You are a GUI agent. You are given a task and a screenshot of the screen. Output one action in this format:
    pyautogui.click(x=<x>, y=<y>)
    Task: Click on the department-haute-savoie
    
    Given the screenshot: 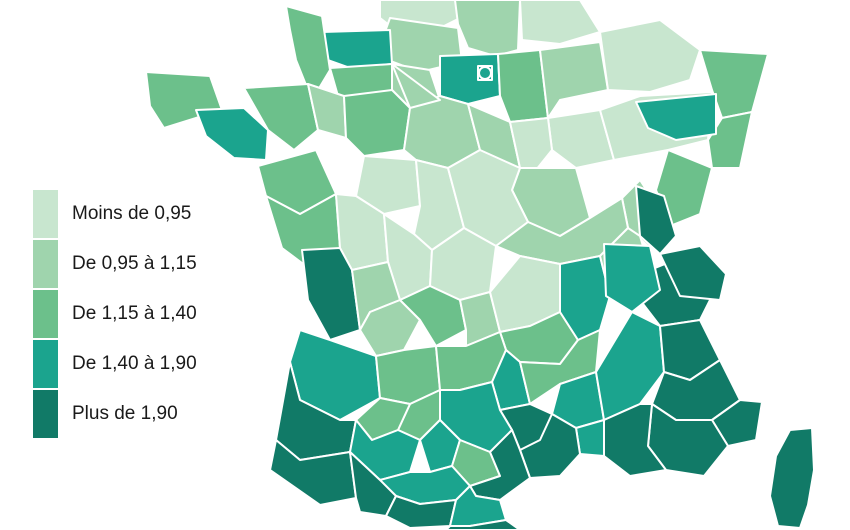 What is the action you would take?
    pyautogui.click(x=693, y=273)
    